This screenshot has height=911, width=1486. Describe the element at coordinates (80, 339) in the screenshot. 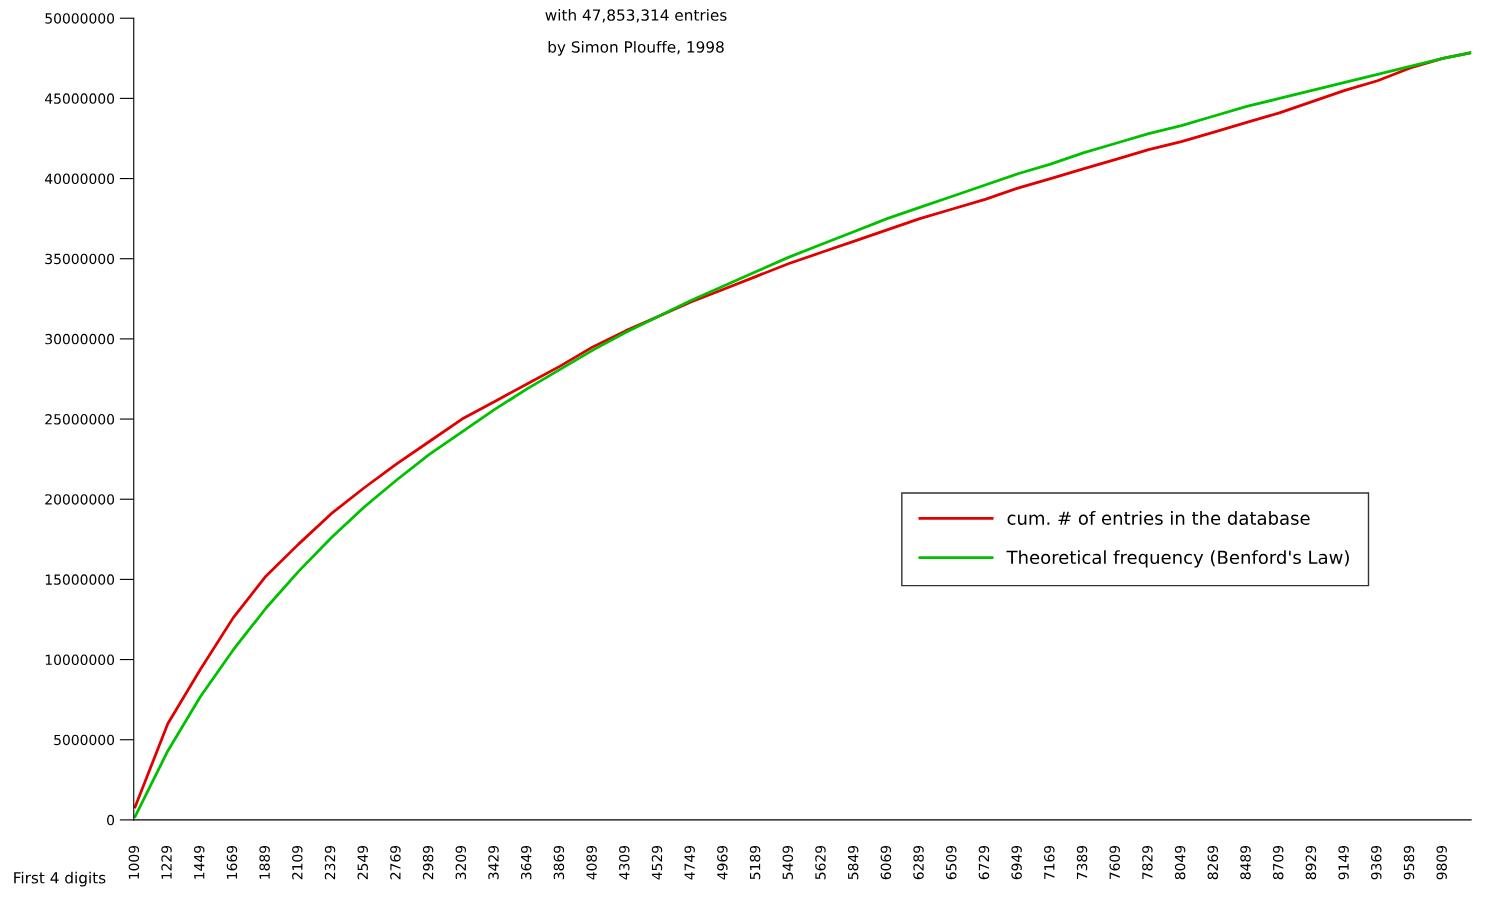

I see `y-tick-label: 30000000` at that location.